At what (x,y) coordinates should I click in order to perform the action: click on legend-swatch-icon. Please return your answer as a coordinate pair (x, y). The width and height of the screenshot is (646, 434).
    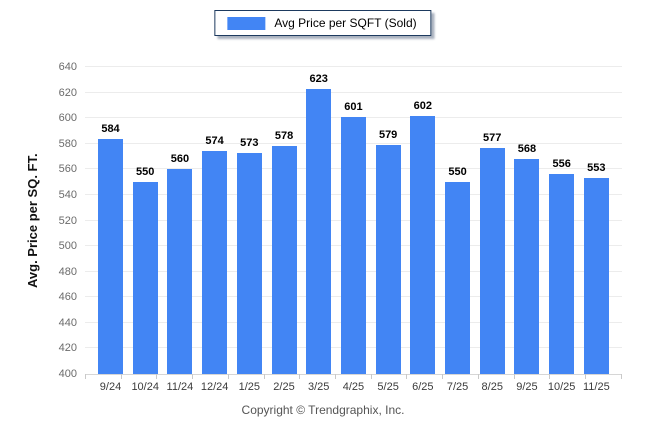
    Looking at the image, I should click on (246, 23).